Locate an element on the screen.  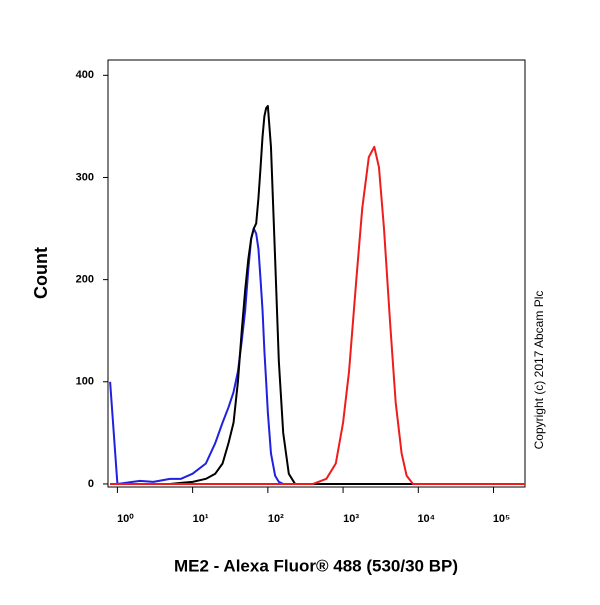
x-axis-label: ME2 - Alexa Fluor® 488 (530/30 BP) is located at coordinates (316, 565).